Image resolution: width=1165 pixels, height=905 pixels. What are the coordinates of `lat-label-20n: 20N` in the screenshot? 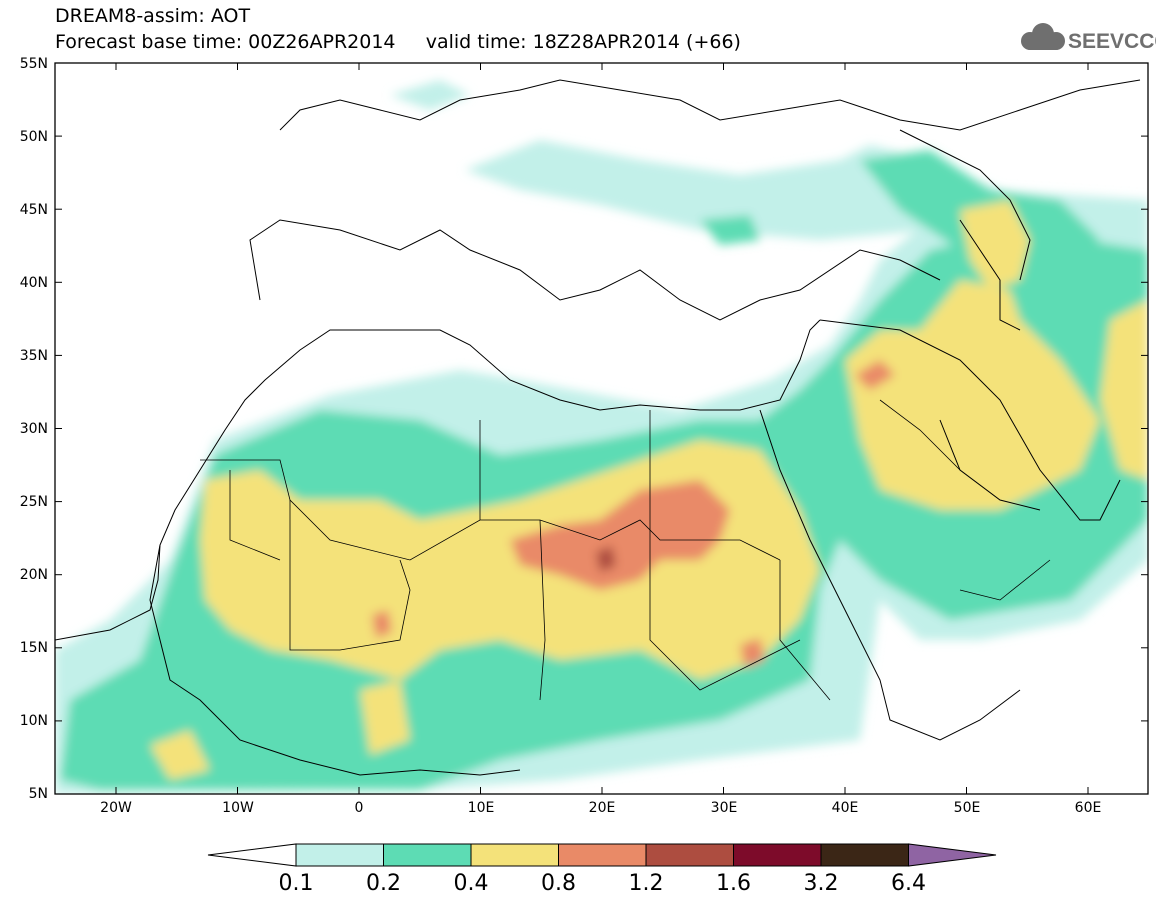 It's located at (34, 575).